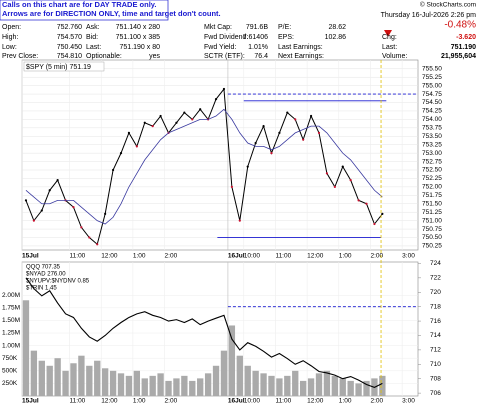 The width and height of the screenshot is (480, 406). I want to click on quote-label: Bid:, so click(92, 37).